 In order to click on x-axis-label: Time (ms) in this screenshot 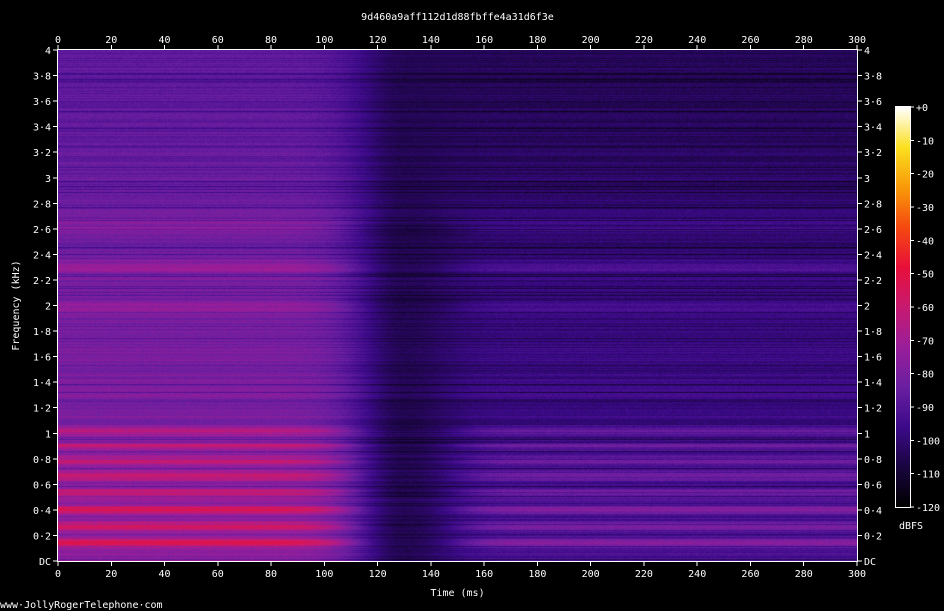, I will do `click(457, 593)`.